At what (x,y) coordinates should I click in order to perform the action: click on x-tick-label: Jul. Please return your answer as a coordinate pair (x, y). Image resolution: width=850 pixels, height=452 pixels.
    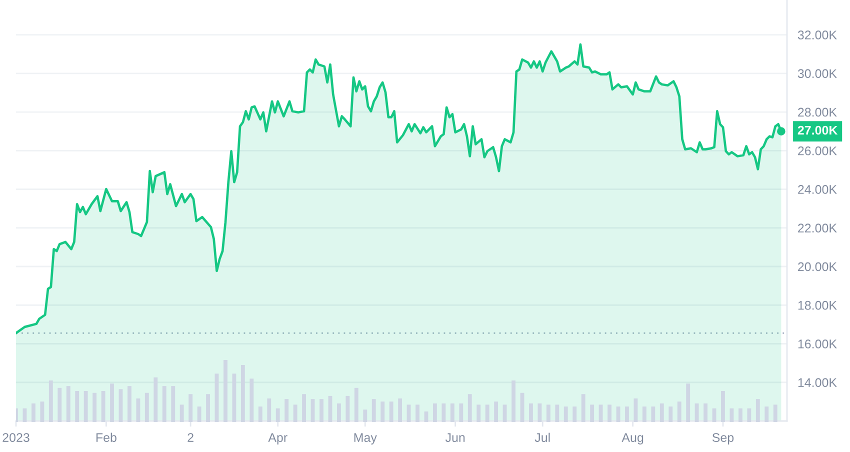
    Looking at the image, I should click on (542, 437).